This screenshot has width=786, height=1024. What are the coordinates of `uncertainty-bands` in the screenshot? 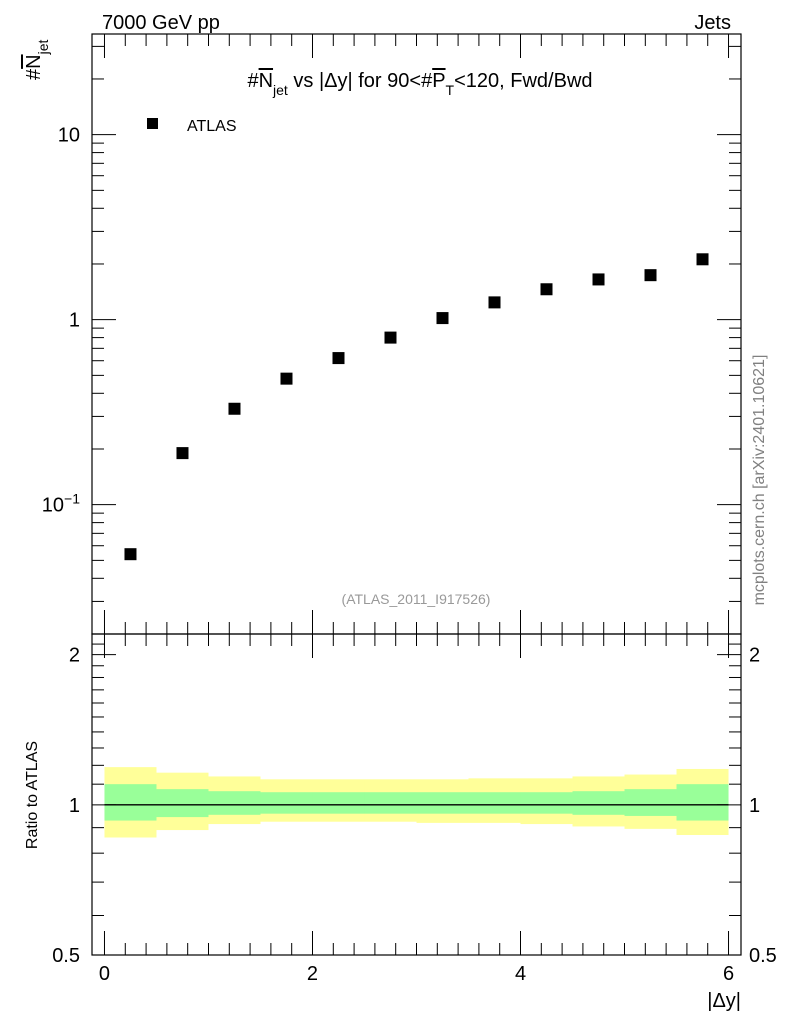 It's located at (416, 802).